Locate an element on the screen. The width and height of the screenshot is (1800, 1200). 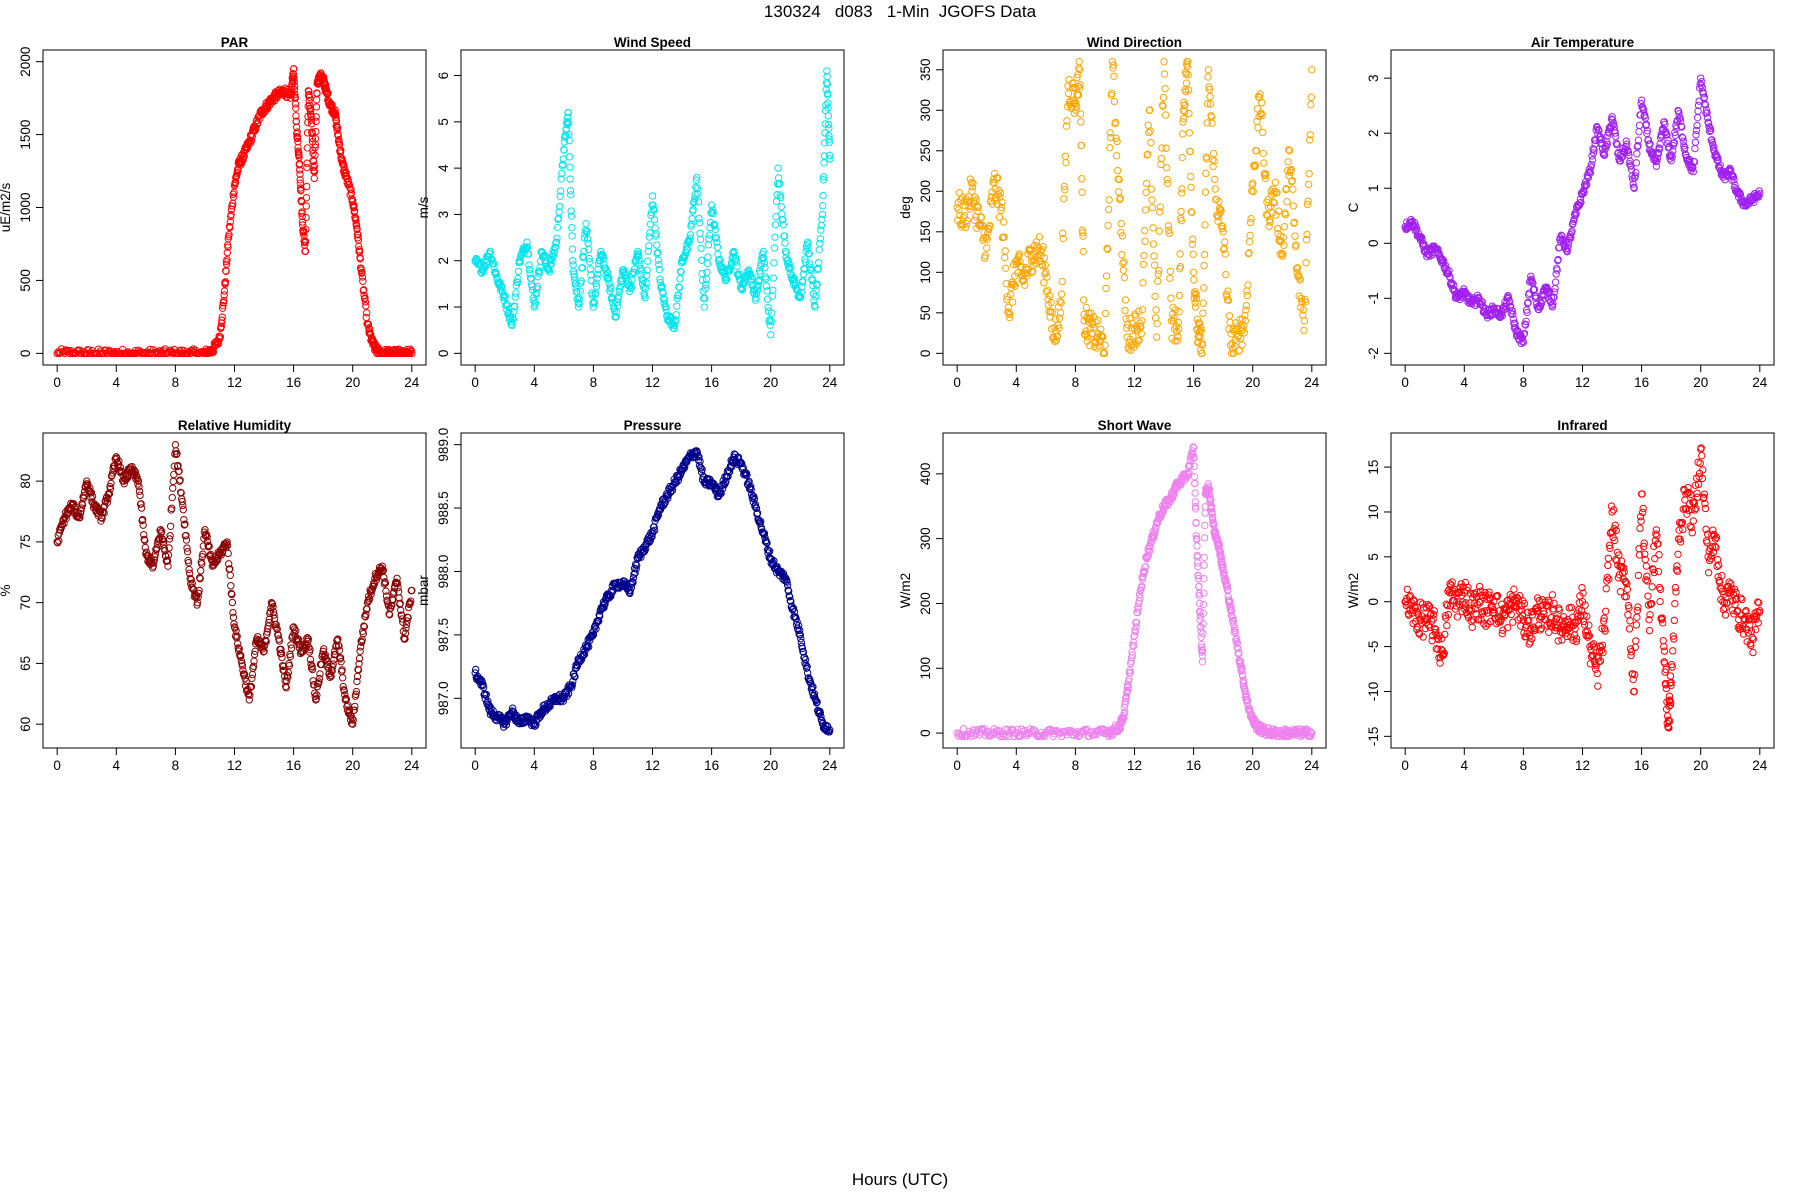
y-tick-label: 989.0 is located at coordinates (443, 445).